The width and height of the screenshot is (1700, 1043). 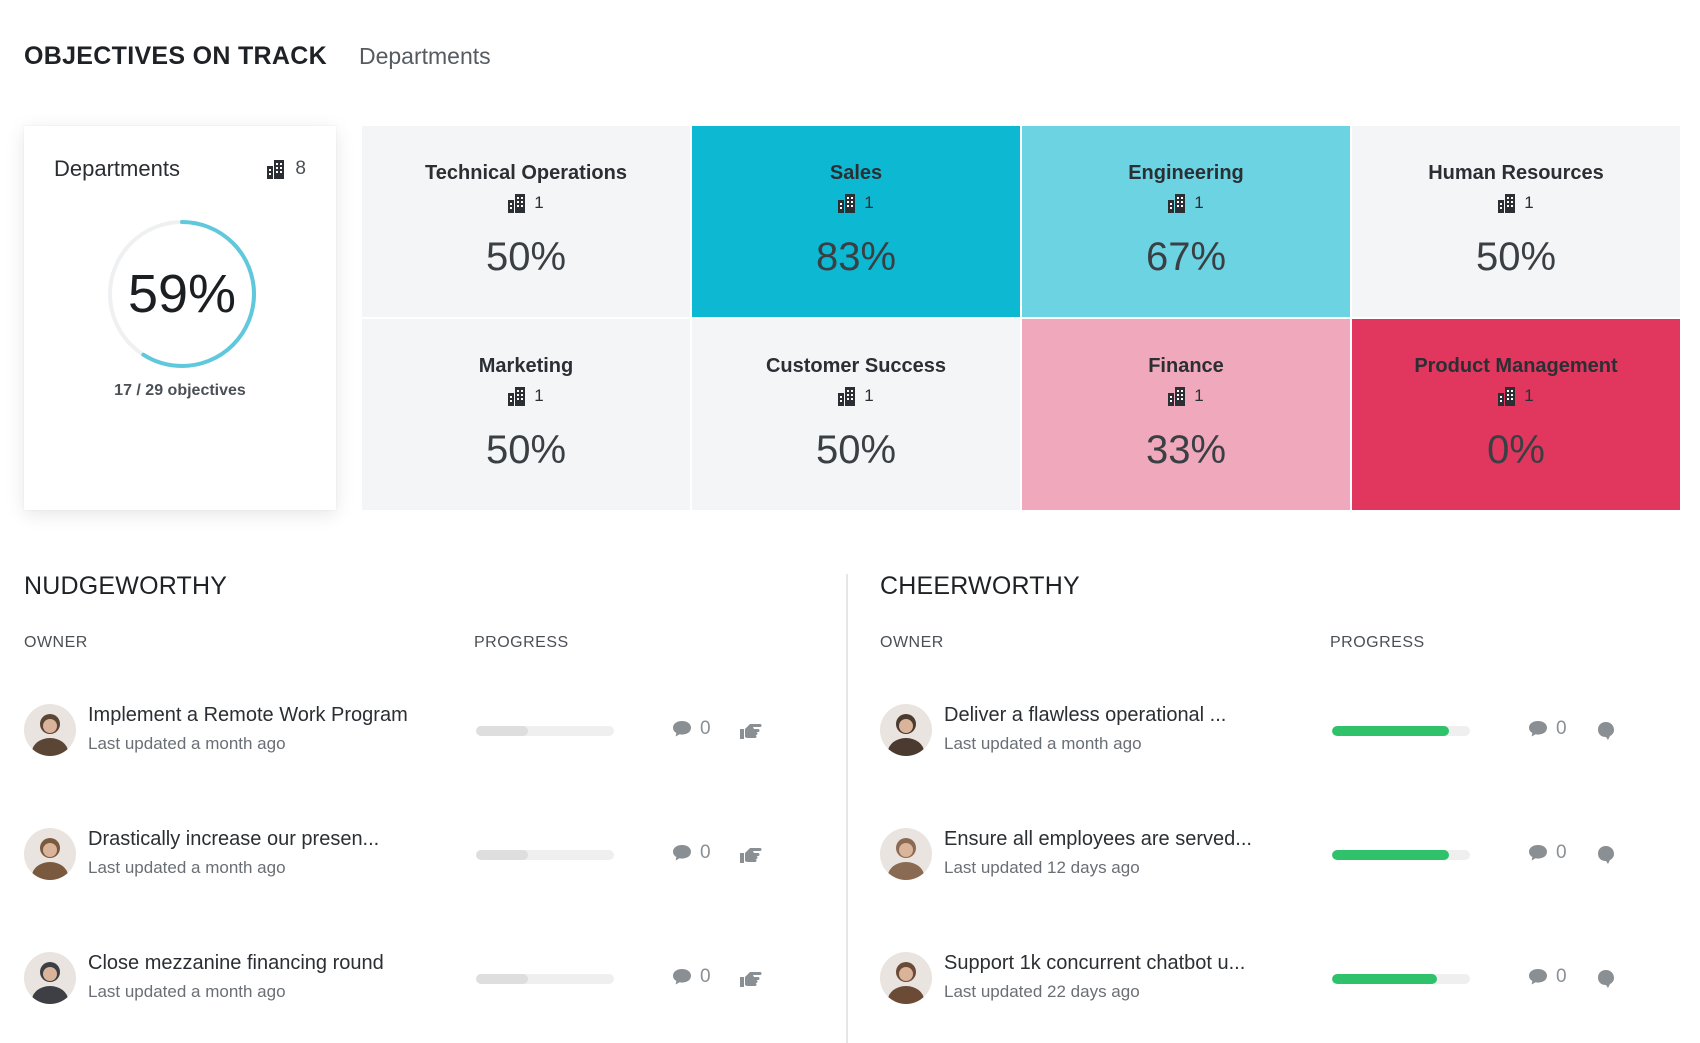 I want to click on cheerworthy-title: CHEERWORTHY, so click(x=980, y=586).